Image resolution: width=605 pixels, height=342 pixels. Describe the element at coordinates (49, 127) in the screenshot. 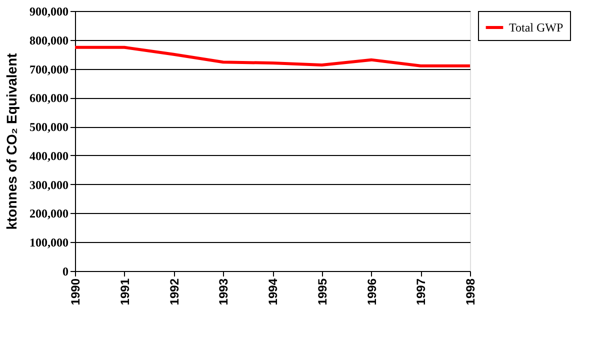

I see `y-tick-label: 500,000` at that location.